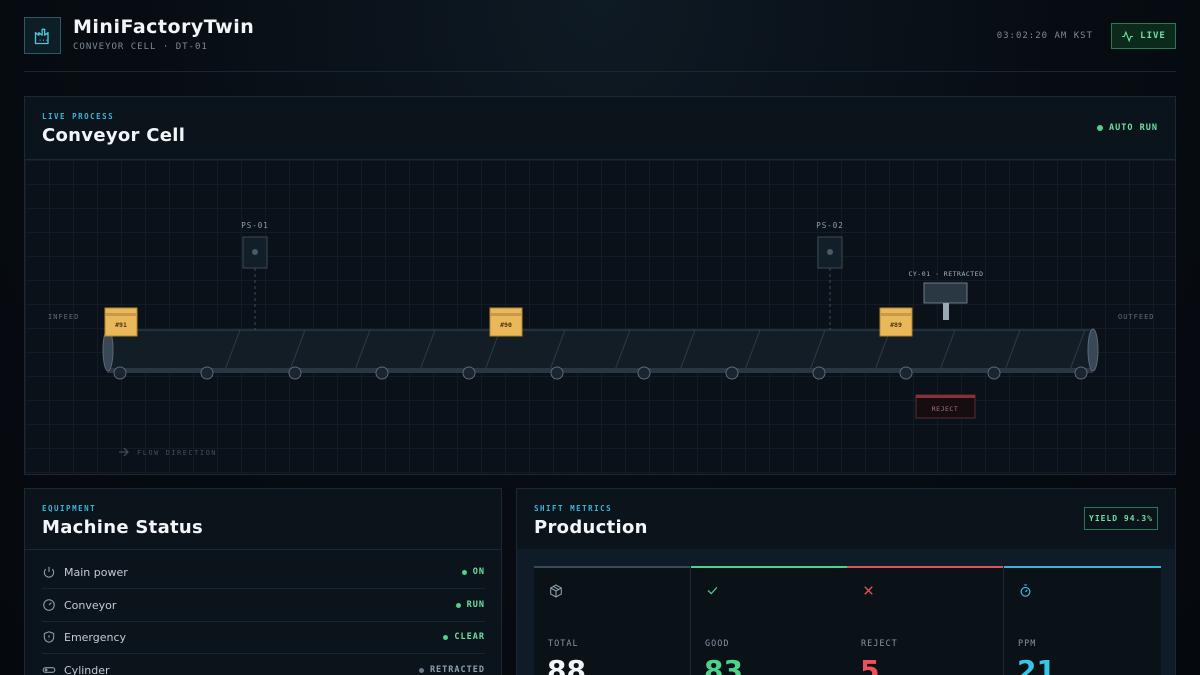 The height and width of the screenshot is (675, 1200). Describe the element at coordinates (600, 354) in the screenshot. I see `conveyor-belt` at that location.